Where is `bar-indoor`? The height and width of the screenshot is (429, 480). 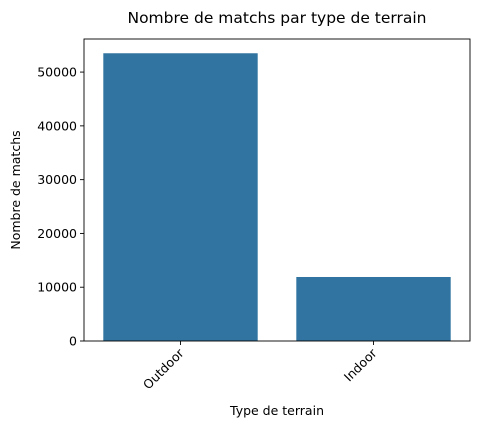 bar-indoor is located at coordinates (373, 308).